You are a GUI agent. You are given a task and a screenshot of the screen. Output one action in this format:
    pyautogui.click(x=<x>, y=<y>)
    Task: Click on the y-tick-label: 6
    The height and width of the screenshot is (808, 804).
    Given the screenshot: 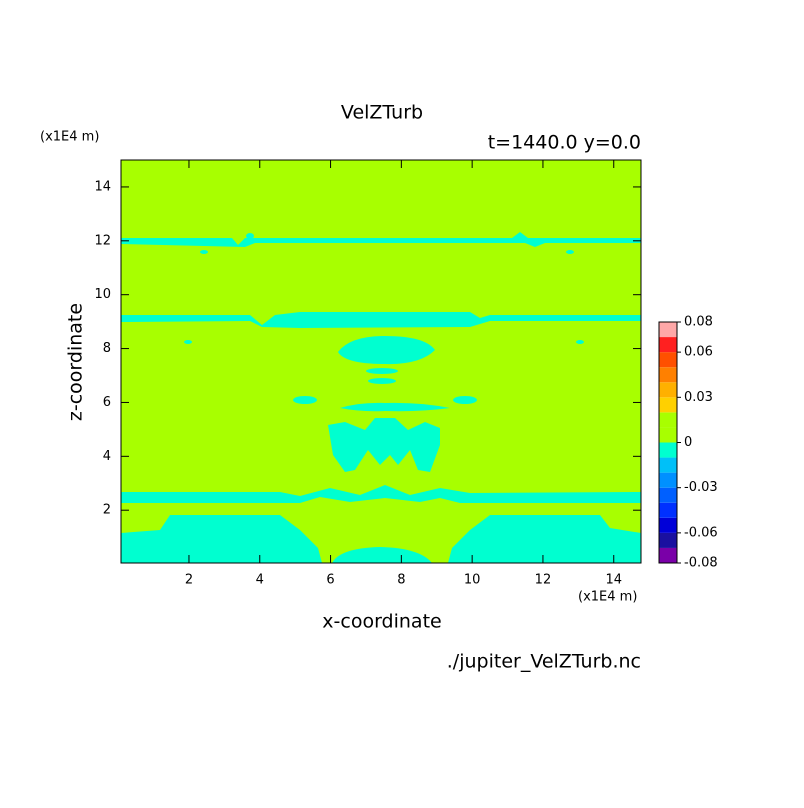 What is the action you would take?
    pyautogui.click(x=107, y=402)
    